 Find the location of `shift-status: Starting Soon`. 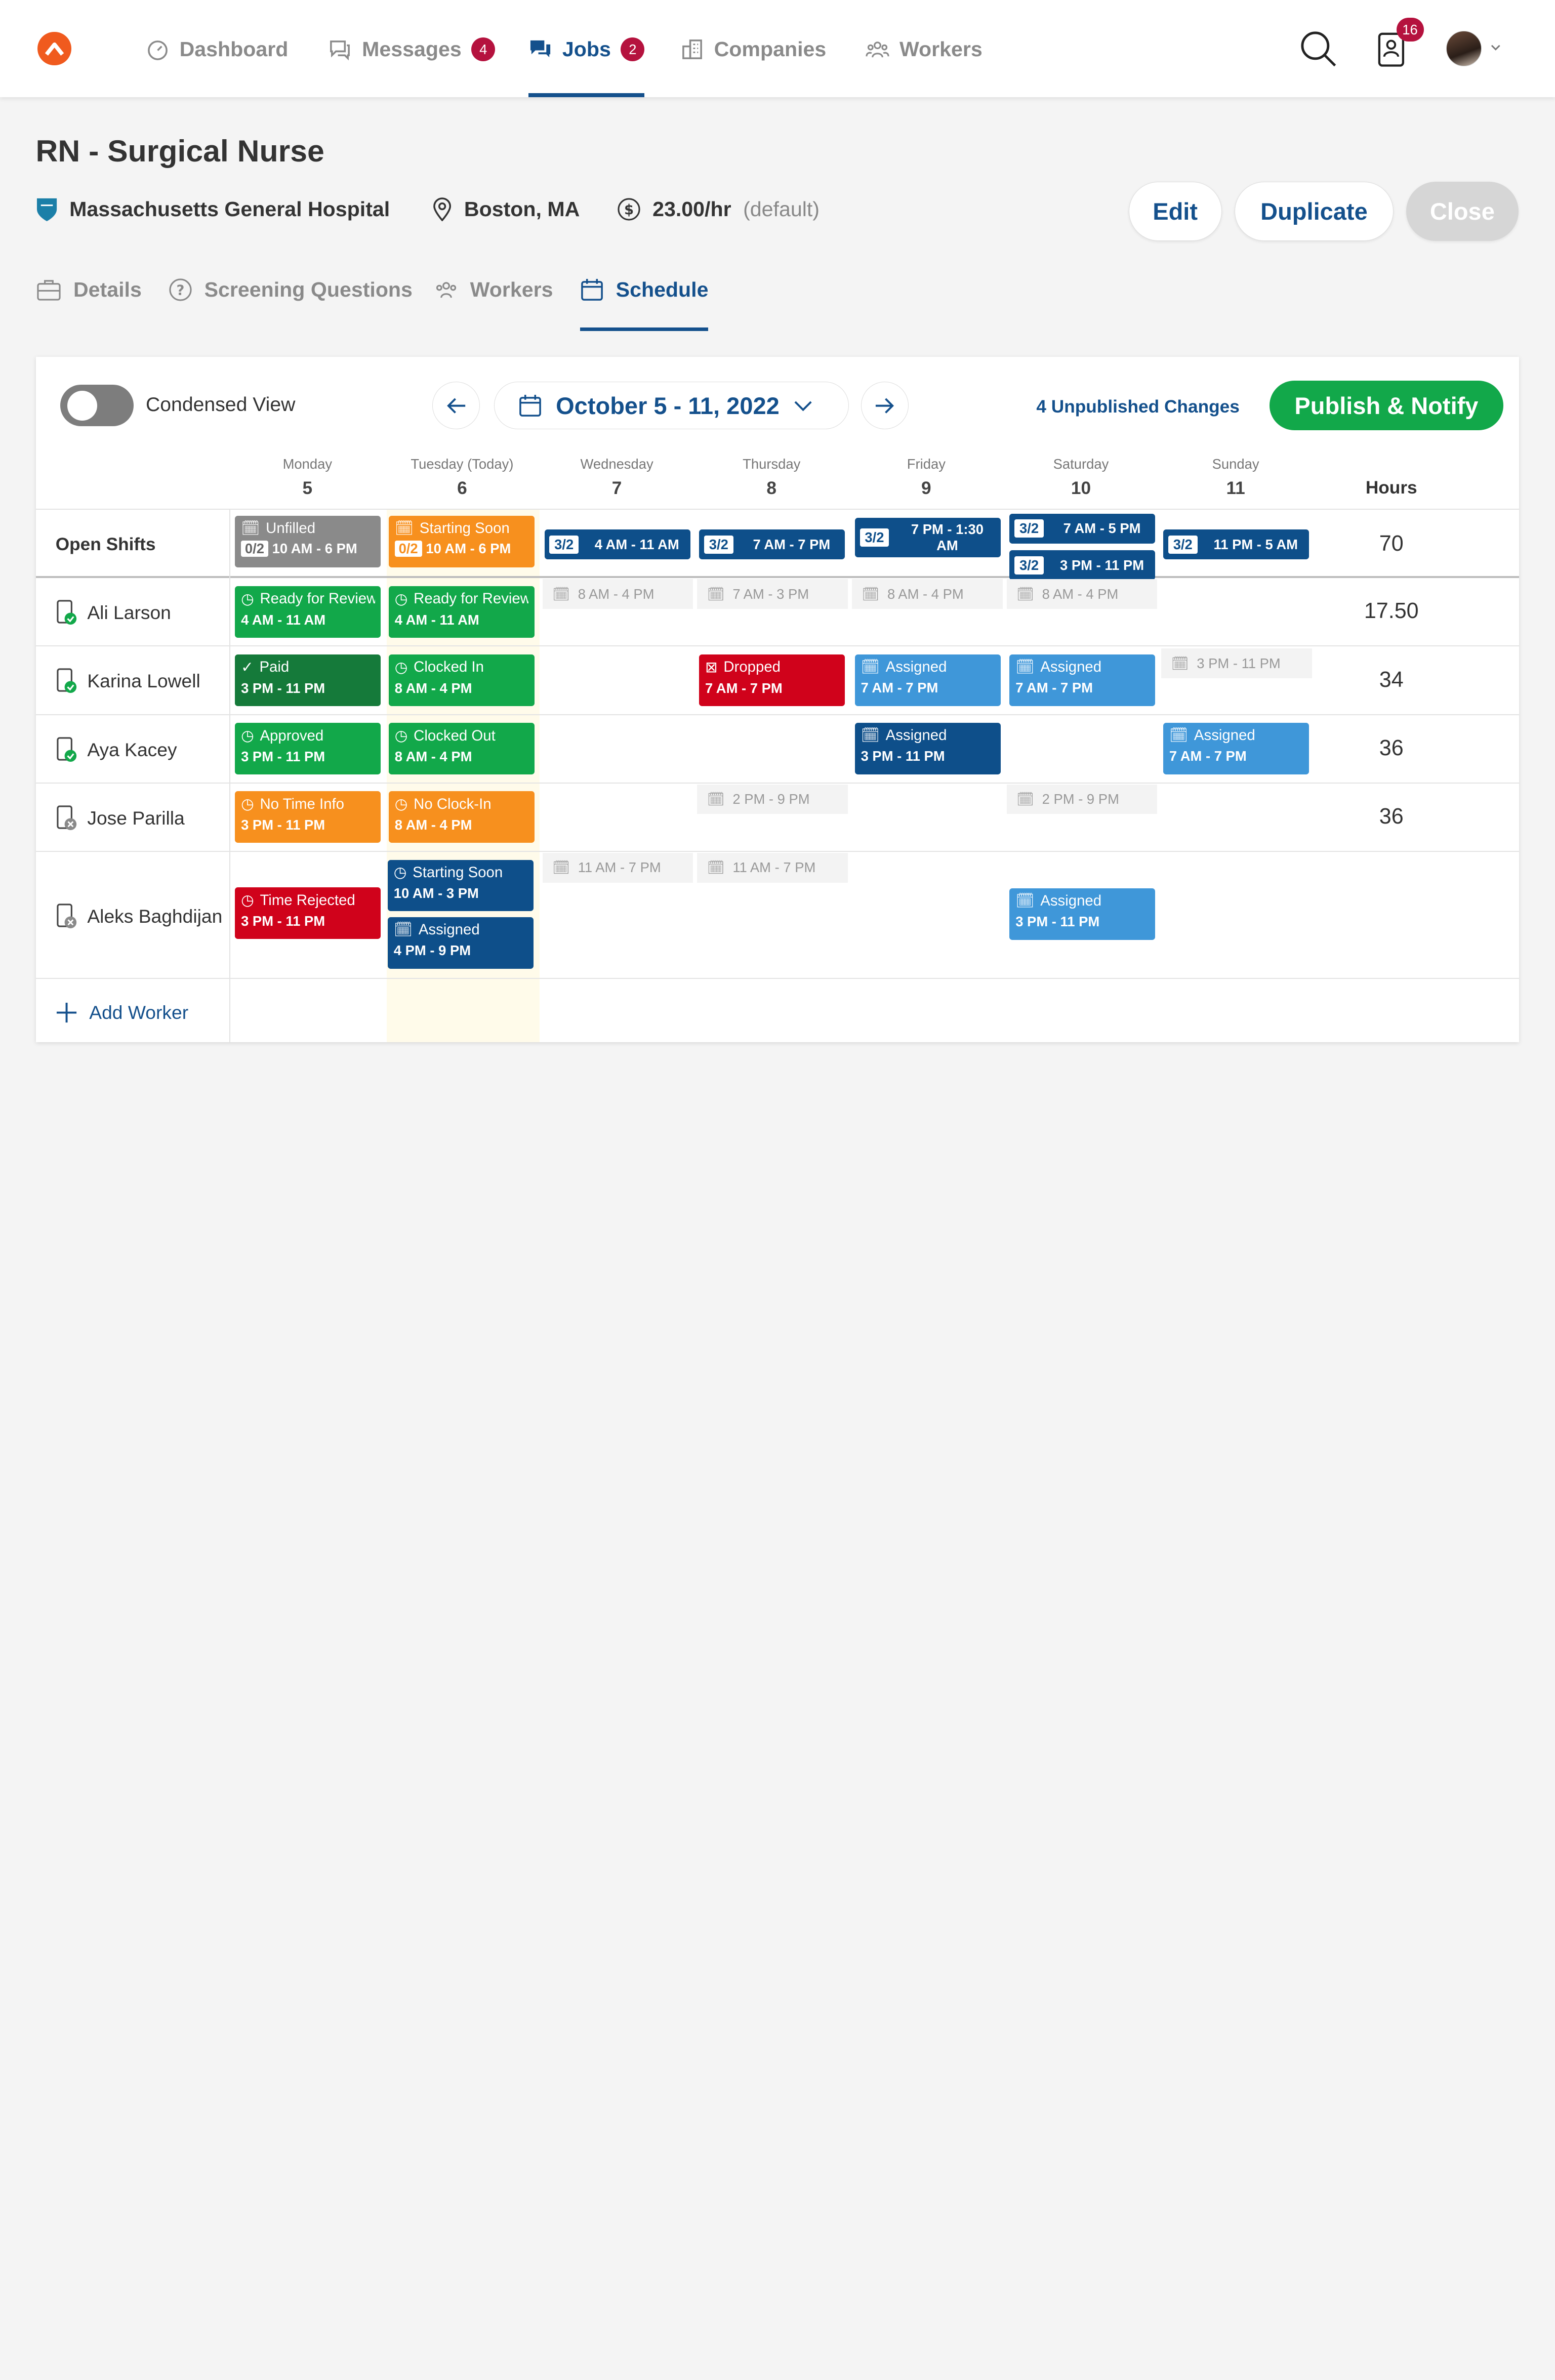

shift-status: Starting Soon is located at coordinates (458, 872).